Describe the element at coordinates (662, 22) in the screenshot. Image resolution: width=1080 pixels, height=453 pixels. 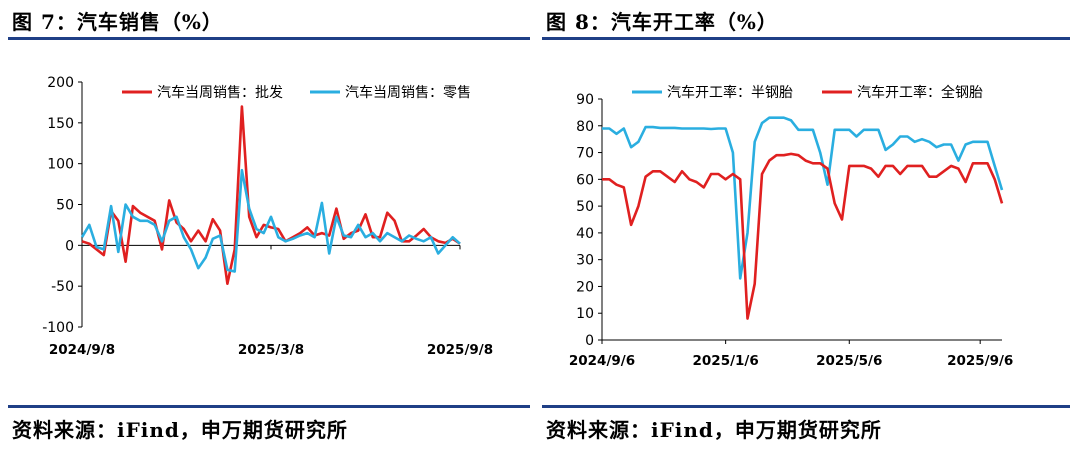
I see `right-figure-title: 图 8：汽车开工率（%）` at that location.